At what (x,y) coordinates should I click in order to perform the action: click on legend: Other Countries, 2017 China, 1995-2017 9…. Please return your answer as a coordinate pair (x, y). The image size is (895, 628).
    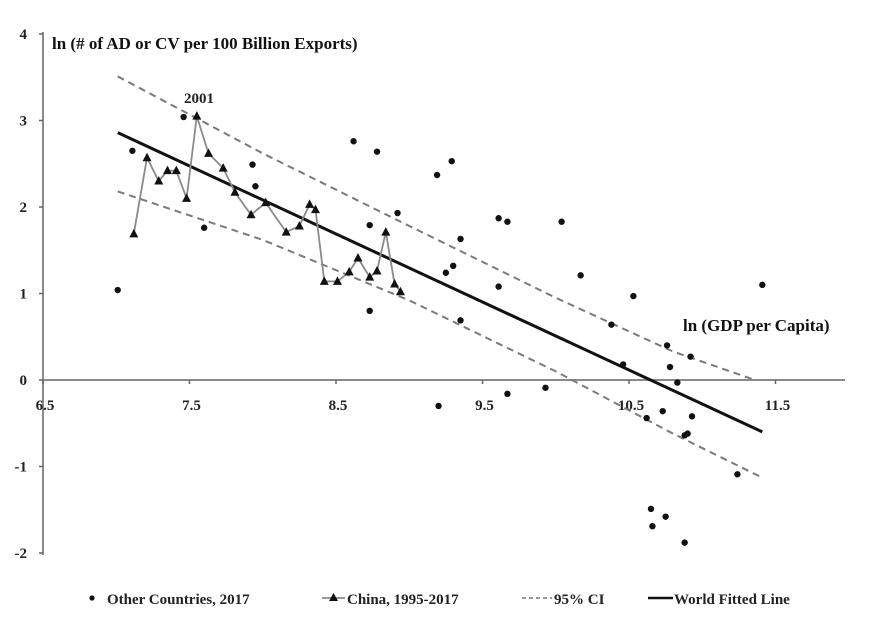
    Looking at the image, I should click on (439, 600).